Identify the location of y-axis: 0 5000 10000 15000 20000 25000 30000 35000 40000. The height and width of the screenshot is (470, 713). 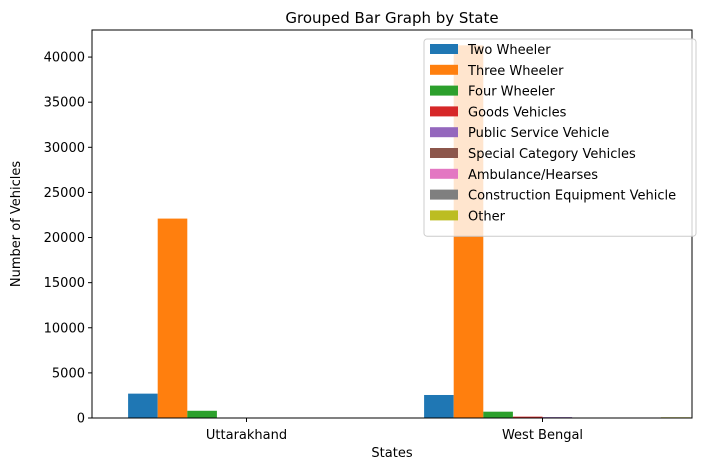
(68, 239).